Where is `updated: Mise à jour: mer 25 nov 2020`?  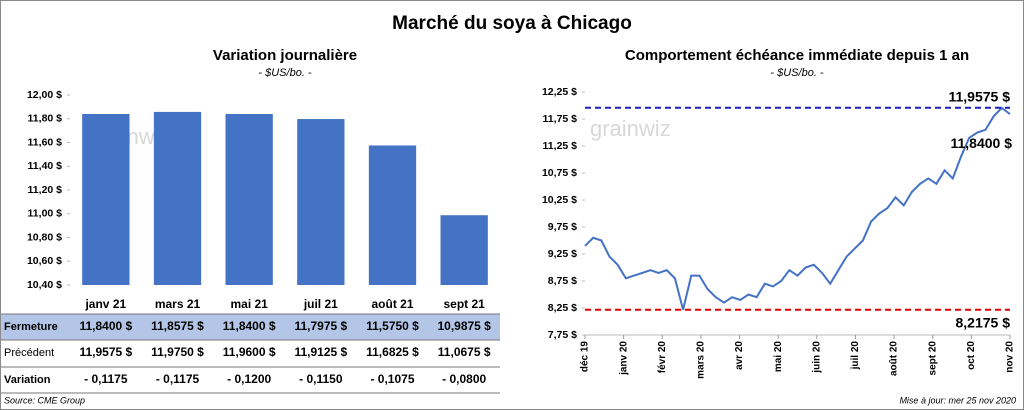 updated: Mise à jour: mer 25 nov 2020 is located at coordinates (957, 400).